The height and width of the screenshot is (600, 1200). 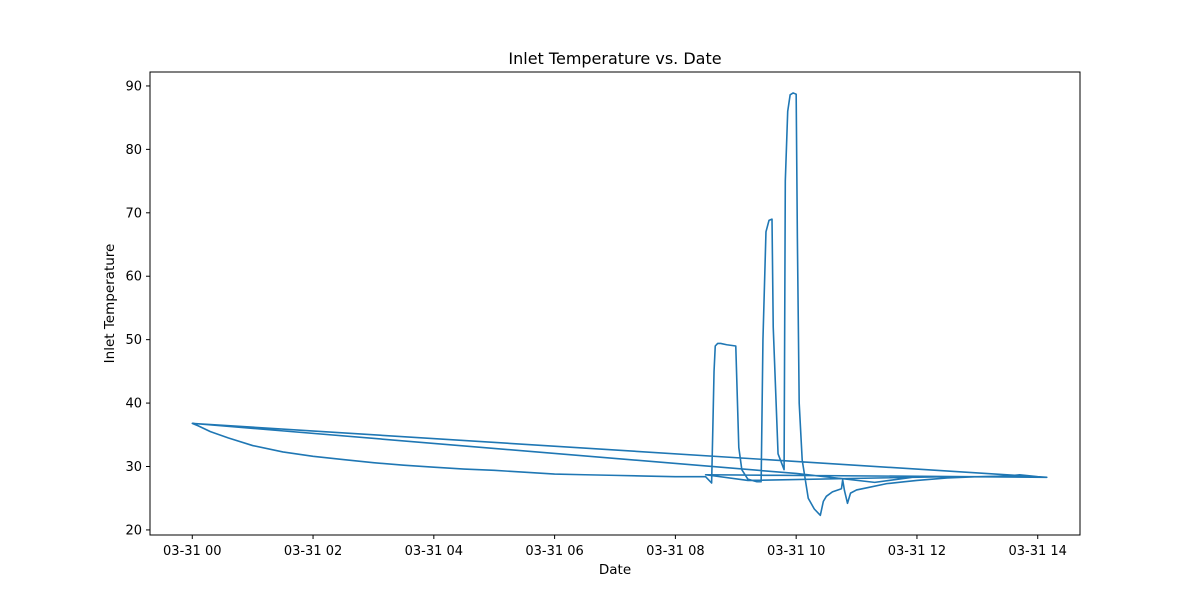 I want to click on x-tick-label: 03-31 08, so click(x=675, y=551).